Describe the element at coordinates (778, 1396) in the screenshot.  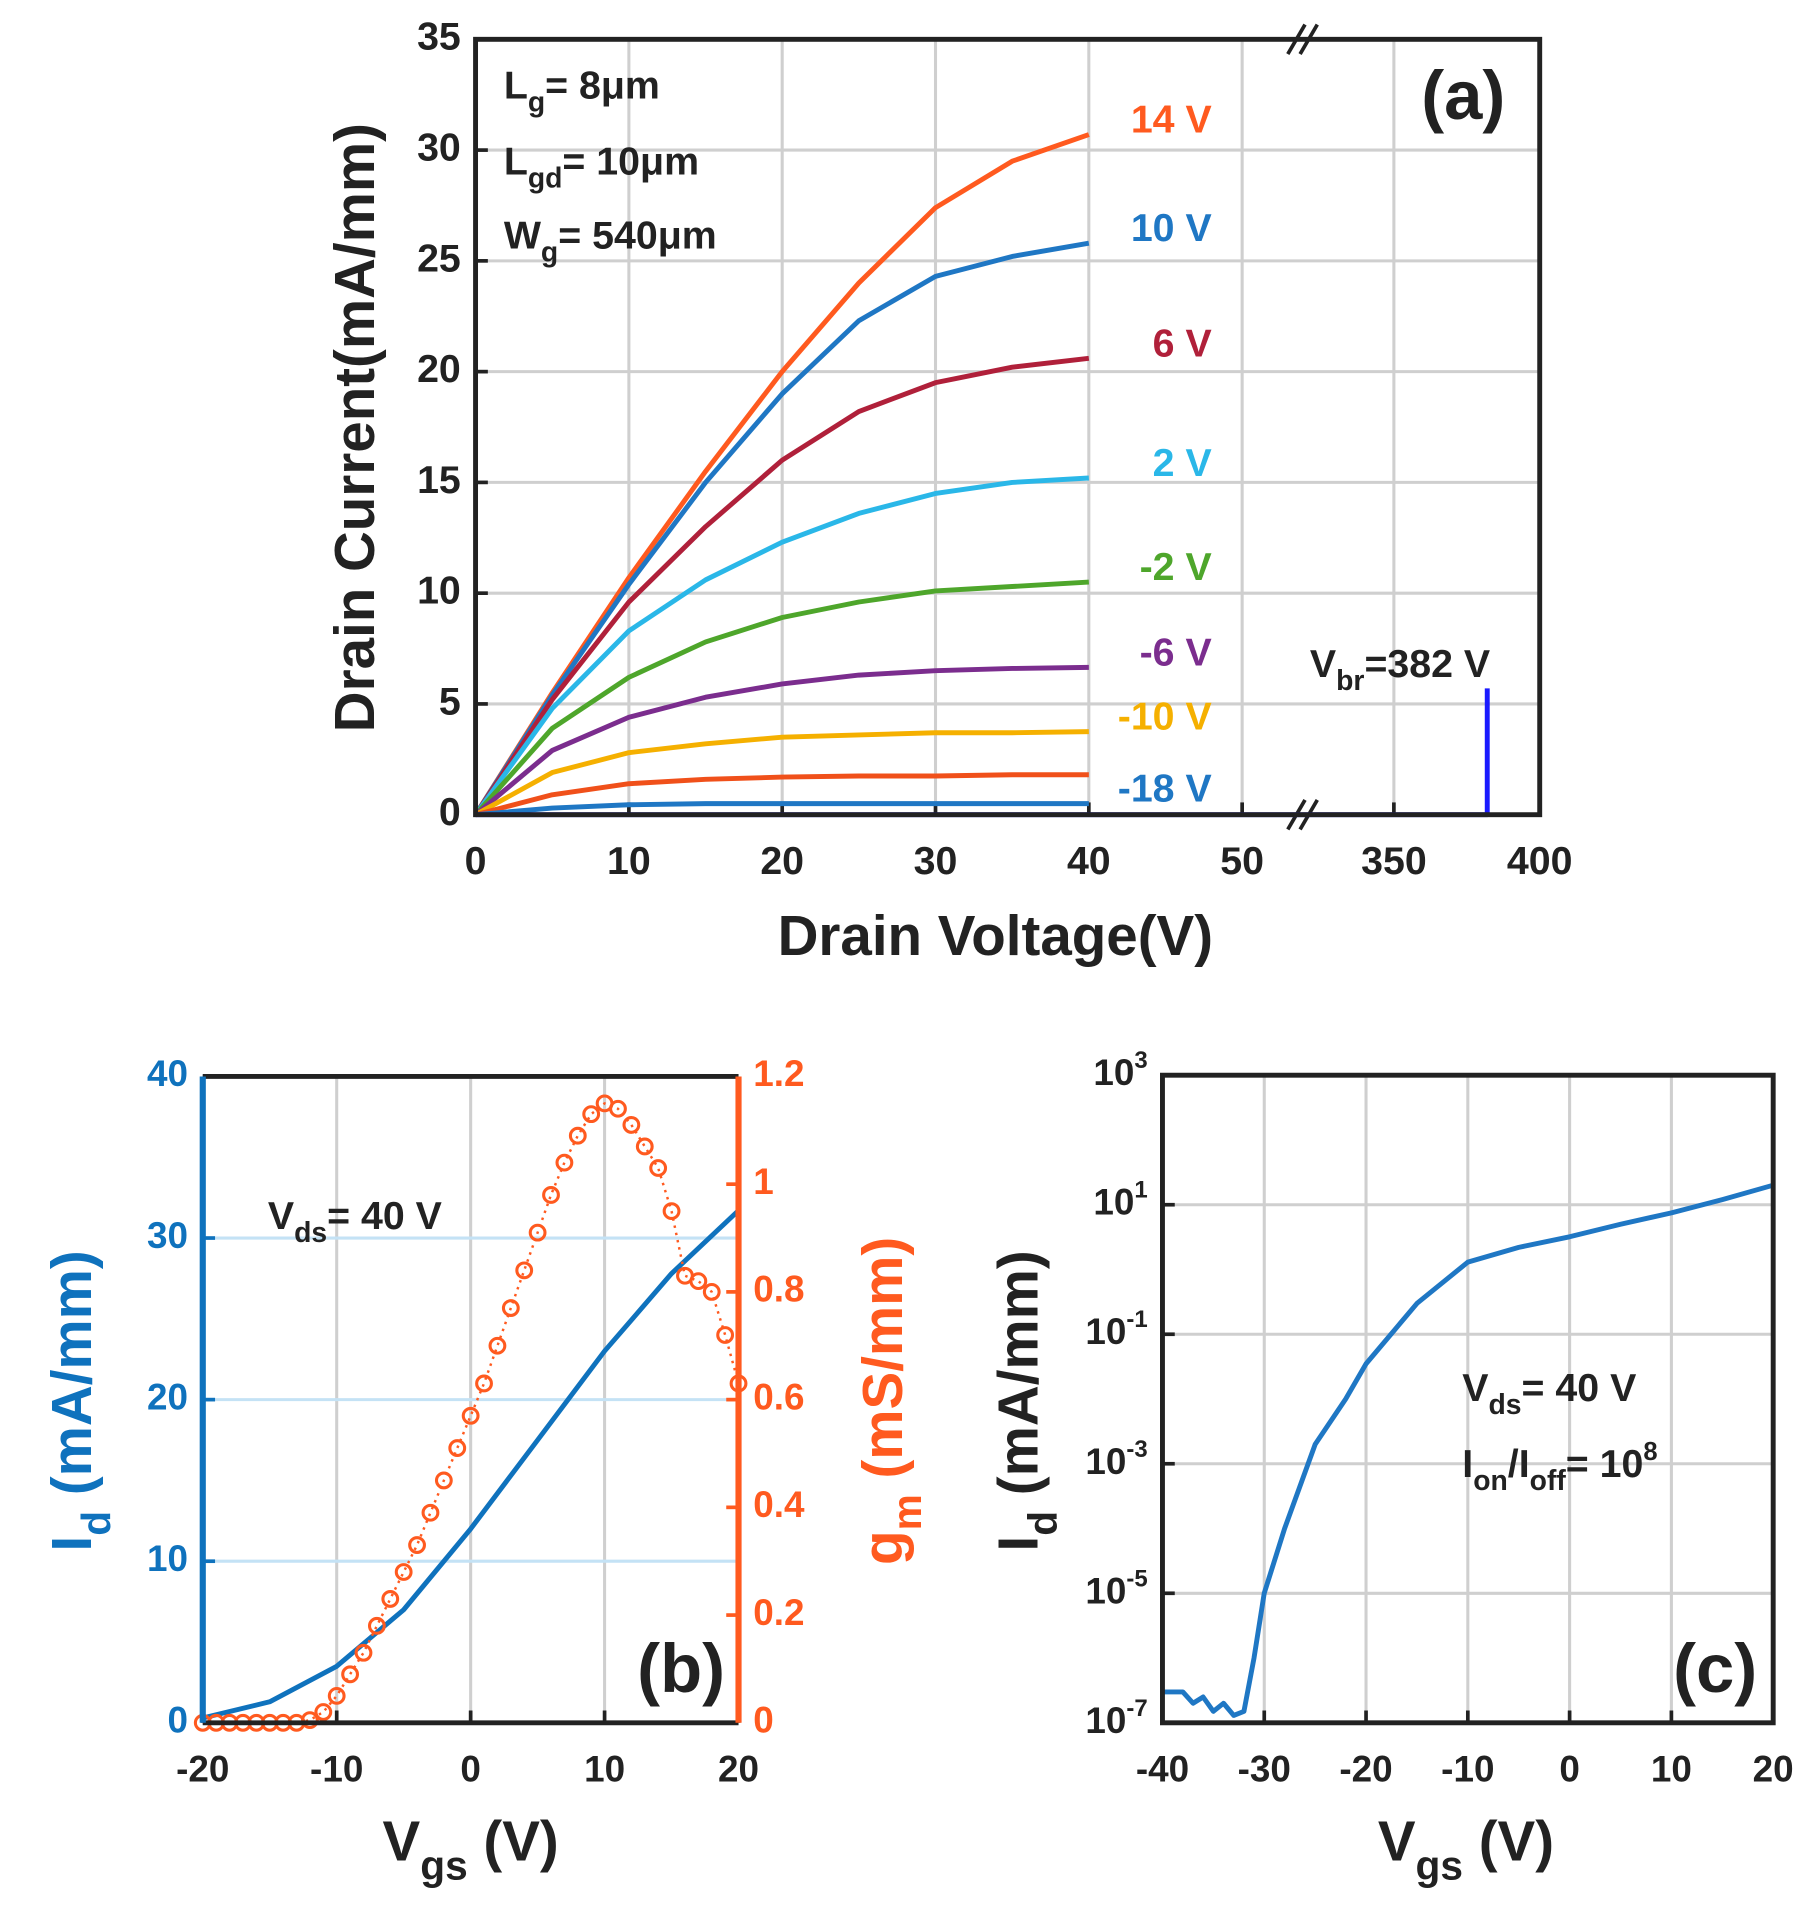
I see `y2-tick-label: 0.6` at that location.